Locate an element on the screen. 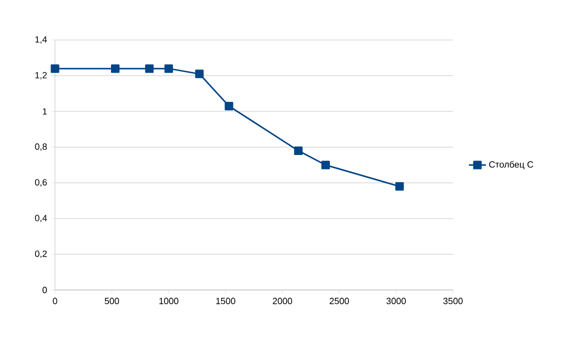 This screenshot has height=346, width=576. x-tick-label: 2500 is located at coordinates (339, 301).